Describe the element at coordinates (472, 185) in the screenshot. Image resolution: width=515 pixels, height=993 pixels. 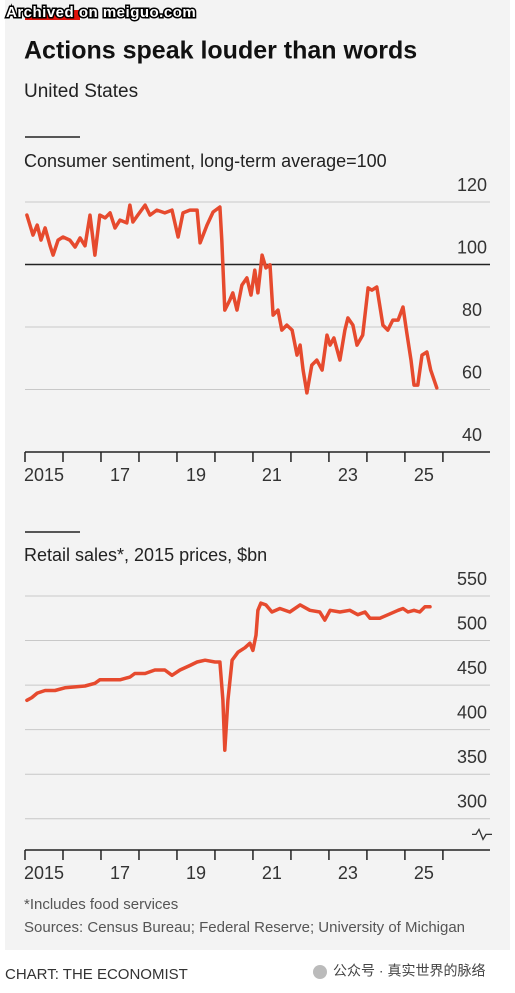
I see `y-tick-label: 120` at that location.